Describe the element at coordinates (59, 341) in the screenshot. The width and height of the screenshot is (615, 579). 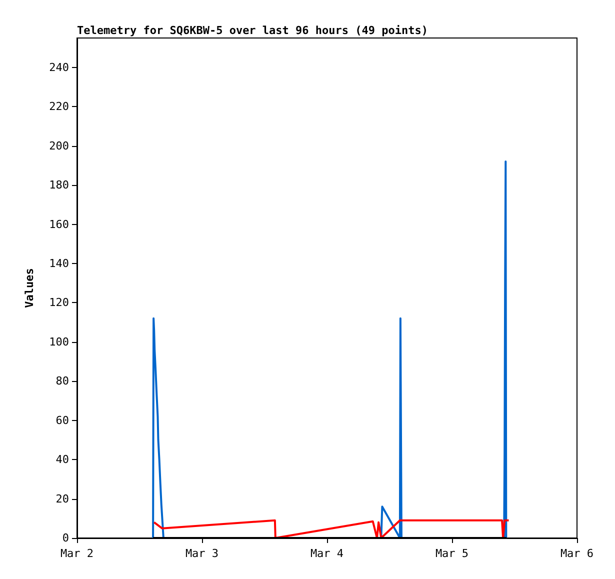
I see `y-tick-label: 100` at that location.